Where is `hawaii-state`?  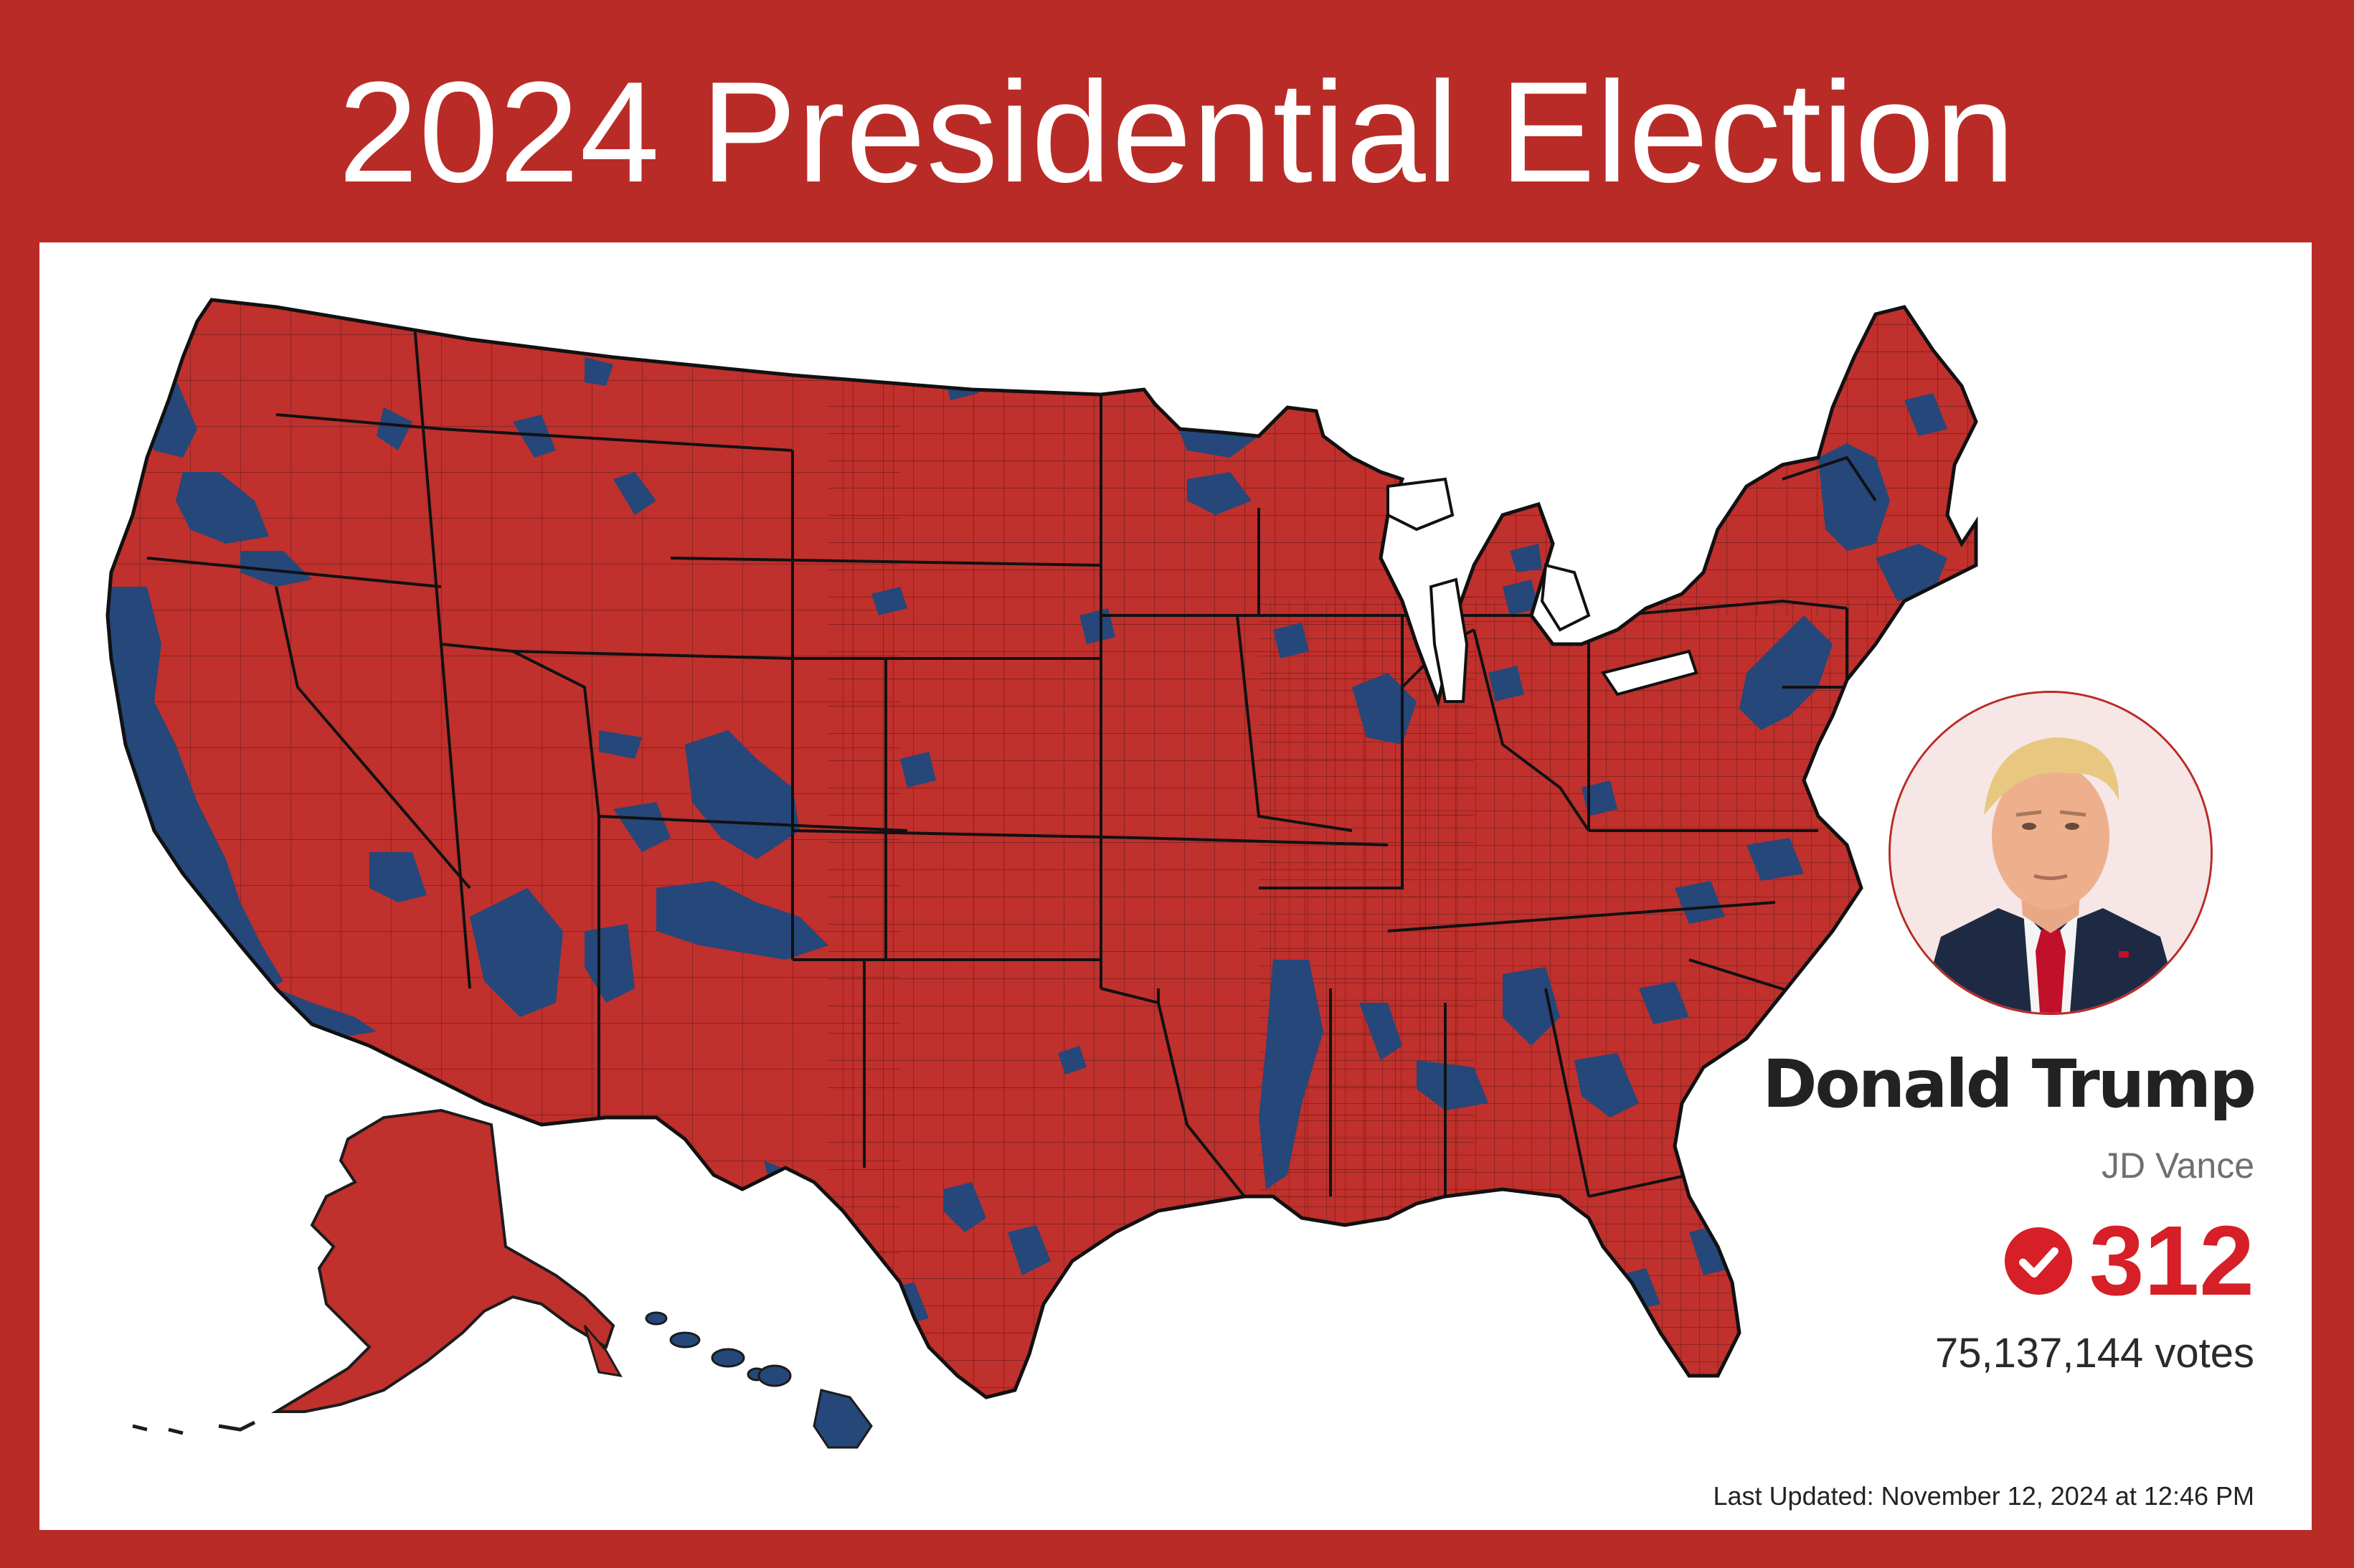
hawaii-state is located at coordinates (759, 1380).